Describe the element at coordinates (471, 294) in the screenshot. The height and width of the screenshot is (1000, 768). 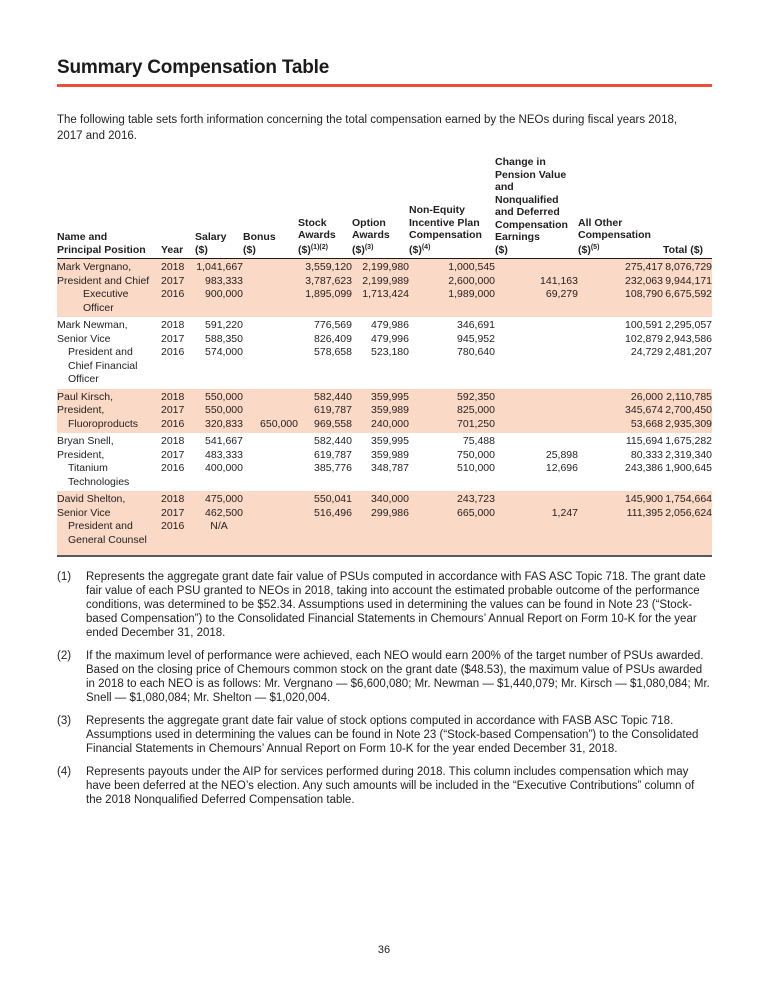
I see `non_equity-value: 1,989,000` at that location.